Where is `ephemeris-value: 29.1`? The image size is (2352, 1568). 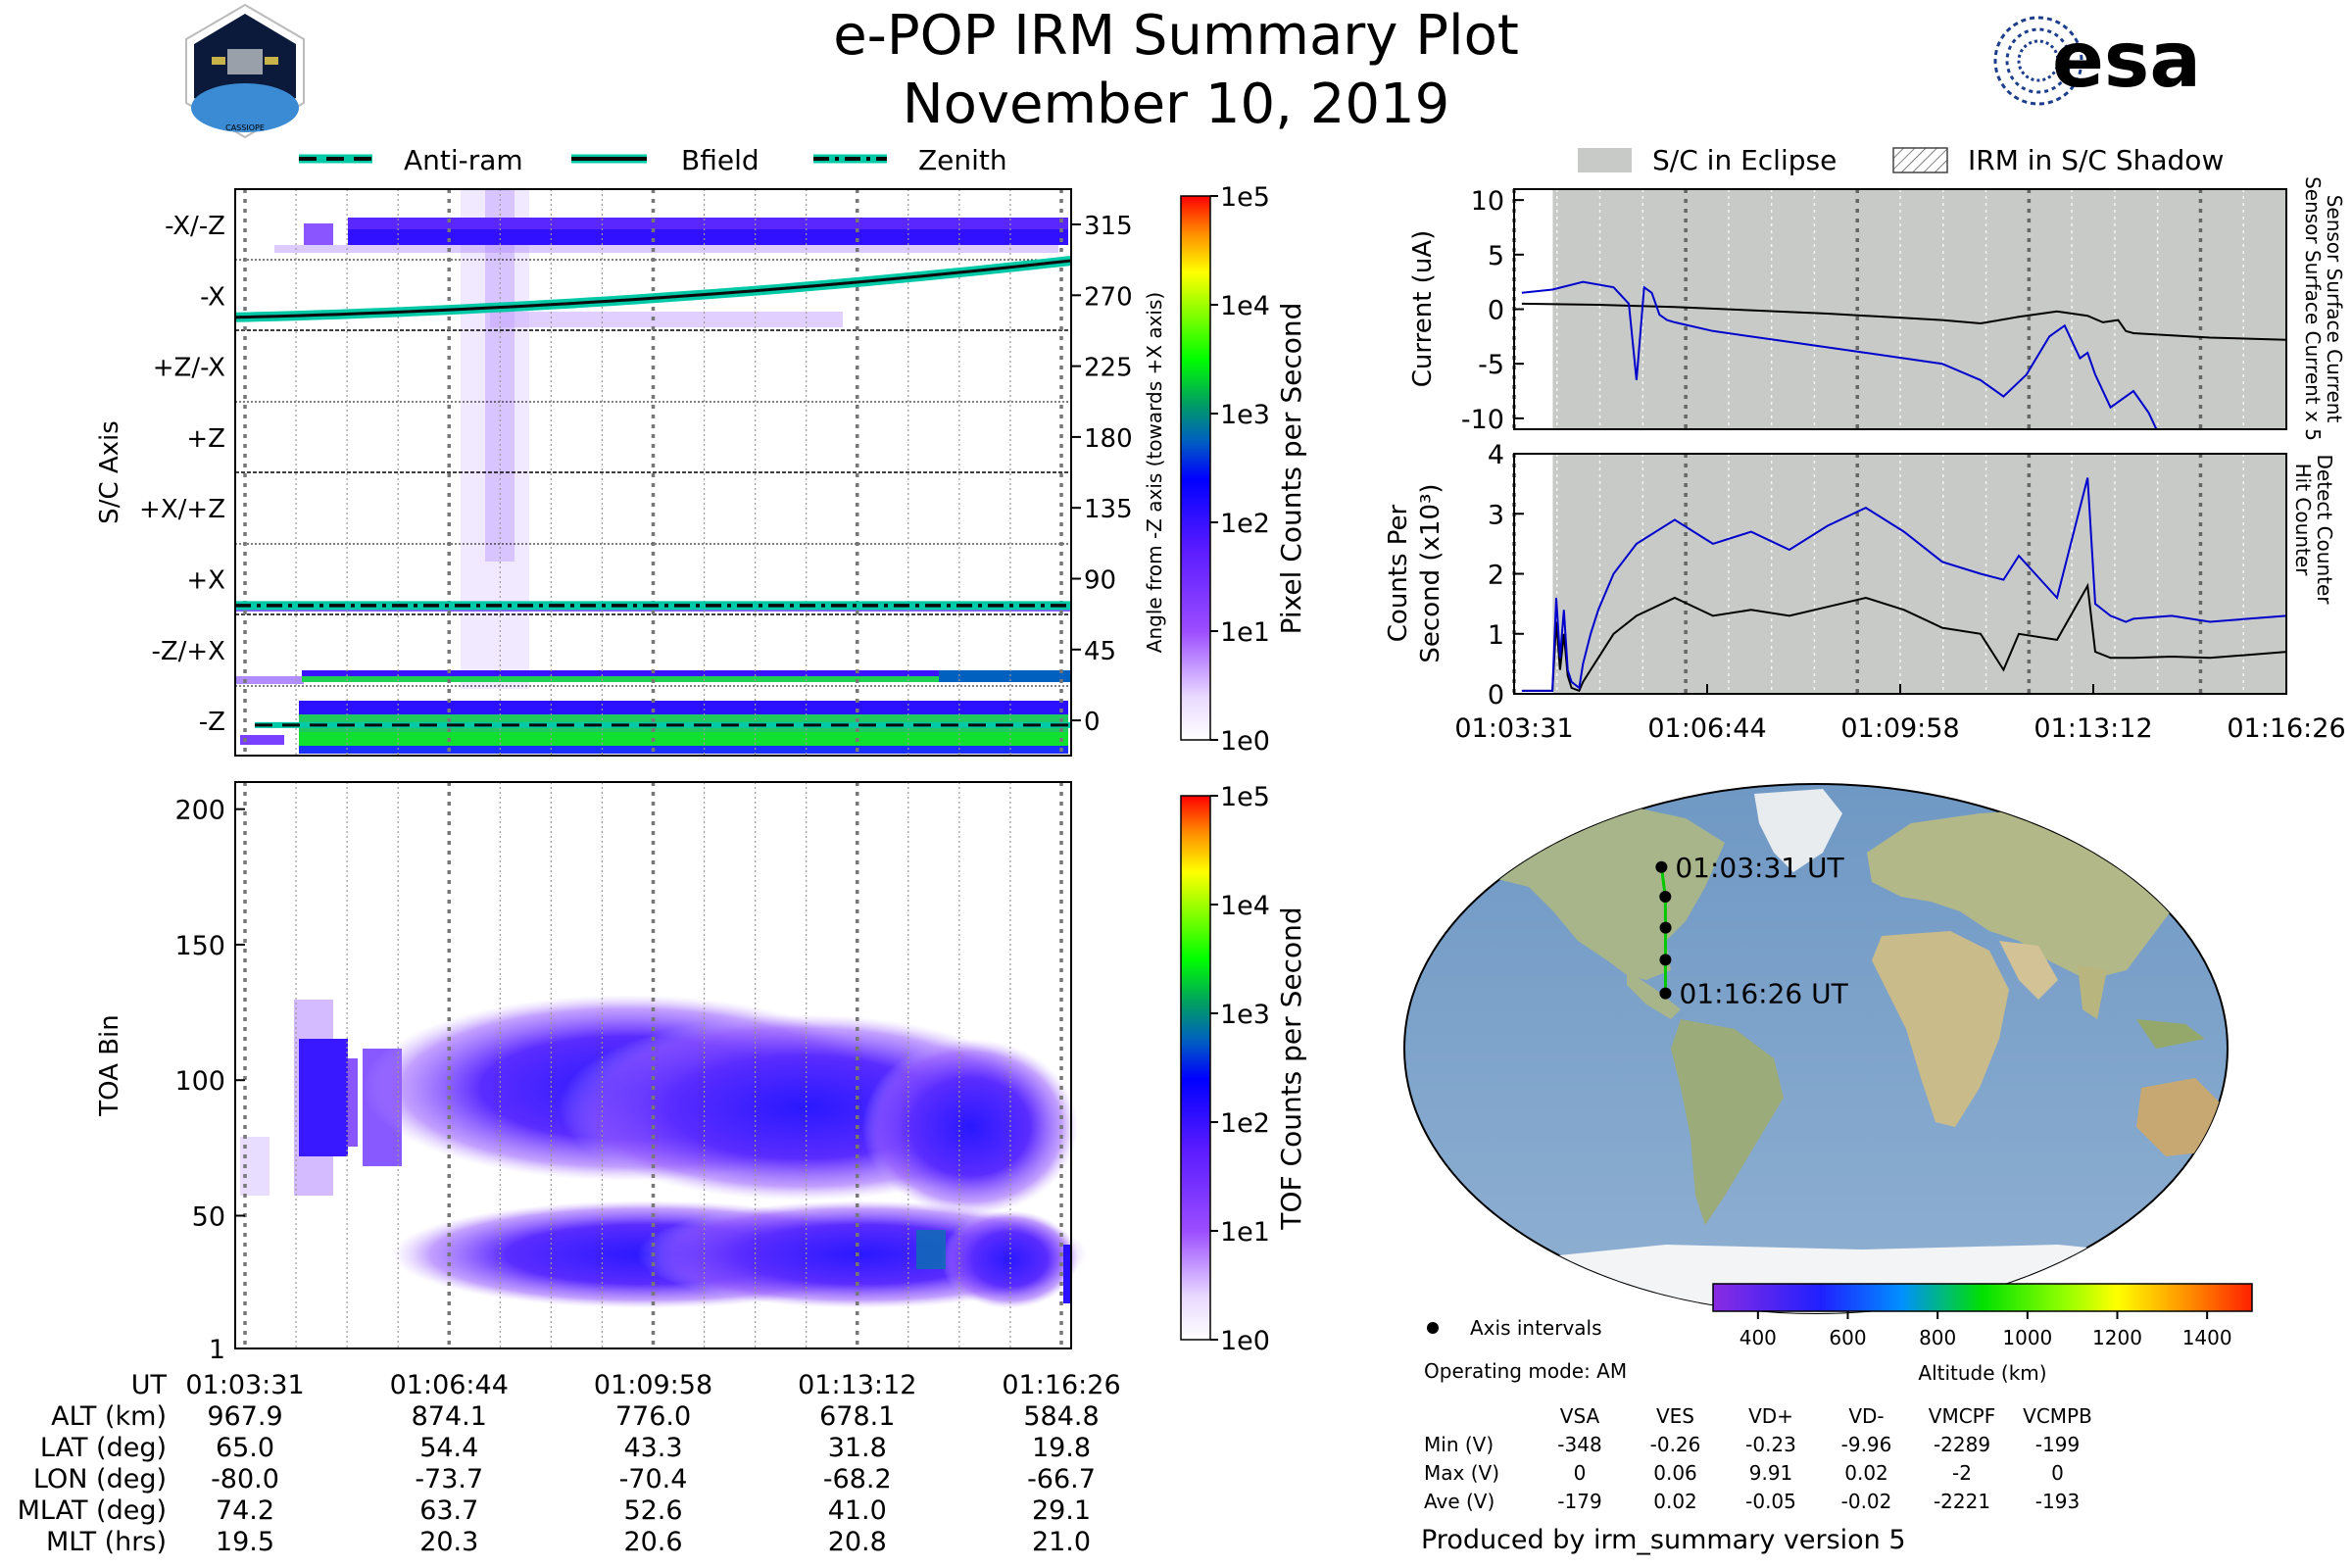
ephemeris-value: 29.1 is located at coordinates (1061, 1510).